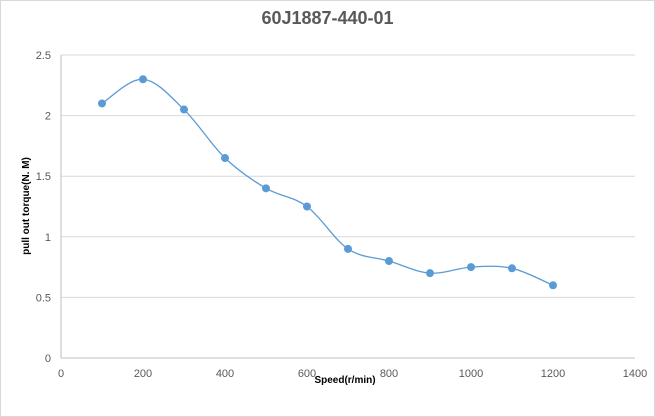 The height and width of the screenshot is (417, 655). Describe the element at coordinates (553, 374) in the screenshot. I see `x-tick-label: 1200` at that location.